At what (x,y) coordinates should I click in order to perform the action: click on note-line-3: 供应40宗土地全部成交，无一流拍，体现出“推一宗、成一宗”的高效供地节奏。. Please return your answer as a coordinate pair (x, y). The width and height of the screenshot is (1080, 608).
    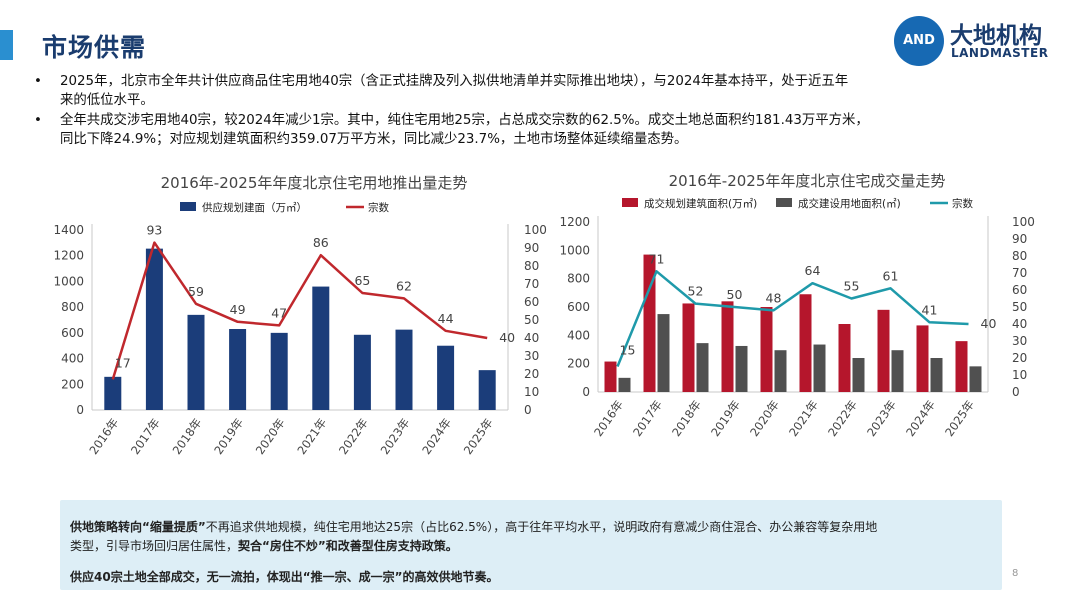
    Looking at the image, I should click on (284, 577).